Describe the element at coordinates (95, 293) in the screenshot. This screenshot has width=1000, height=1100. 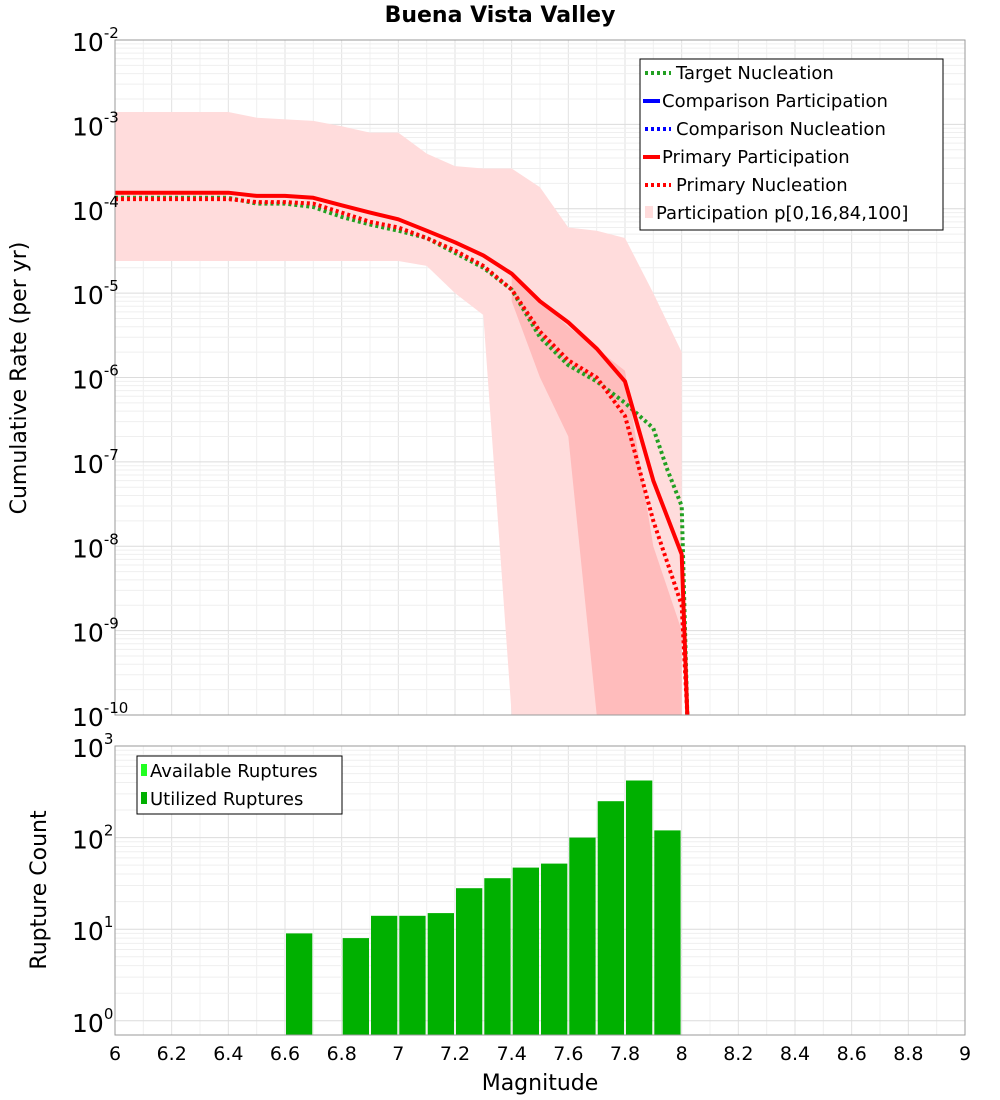
I see `rate-y-tick-label: 10⁻⁵` at that location.